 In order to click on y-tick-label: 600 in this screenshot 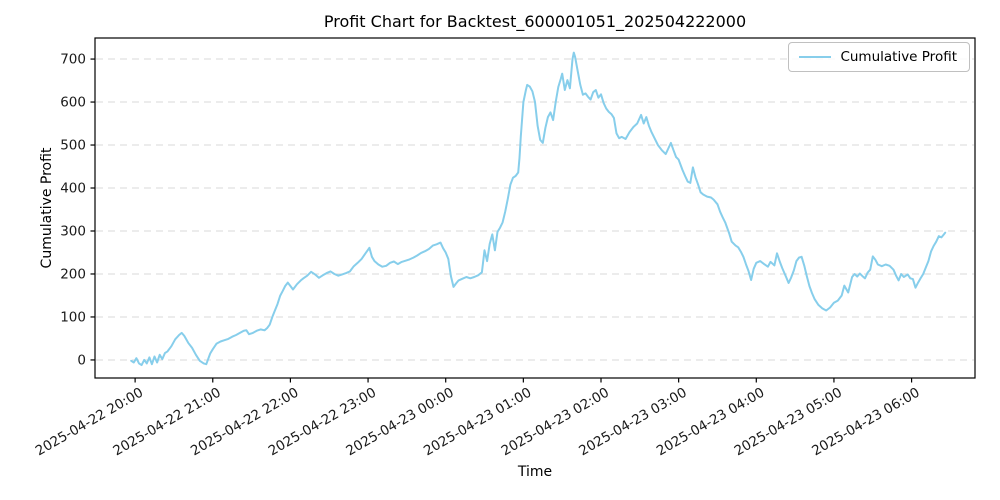, I will do `click(73, 103)`.